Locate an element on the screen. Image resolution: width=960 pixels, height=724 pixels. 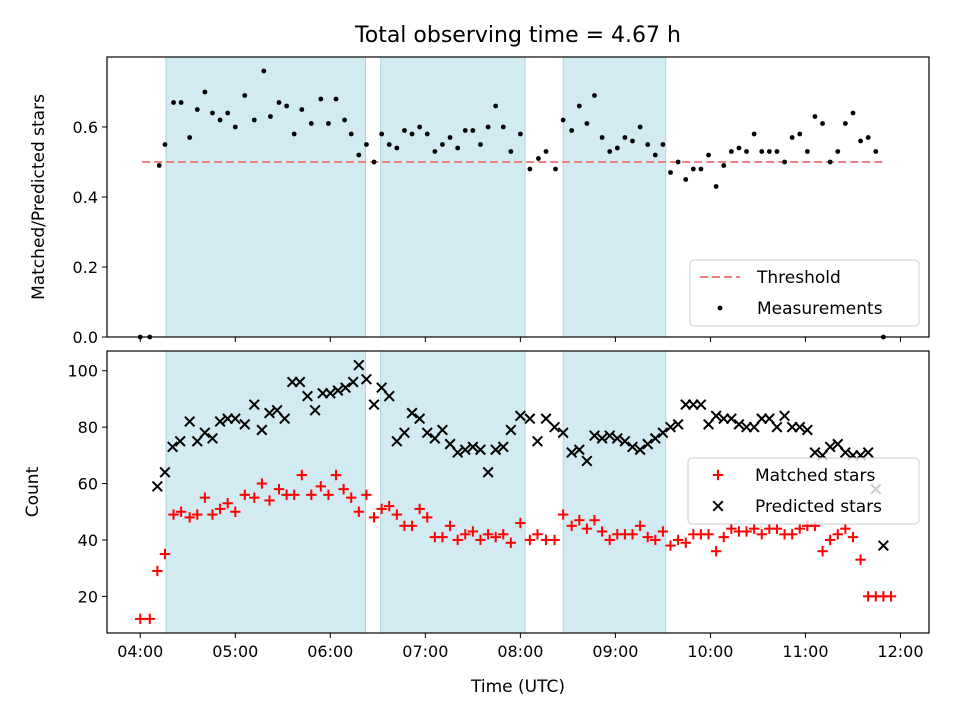
bot-legend-entry-1-swatch is located at coordinates (718, 506).